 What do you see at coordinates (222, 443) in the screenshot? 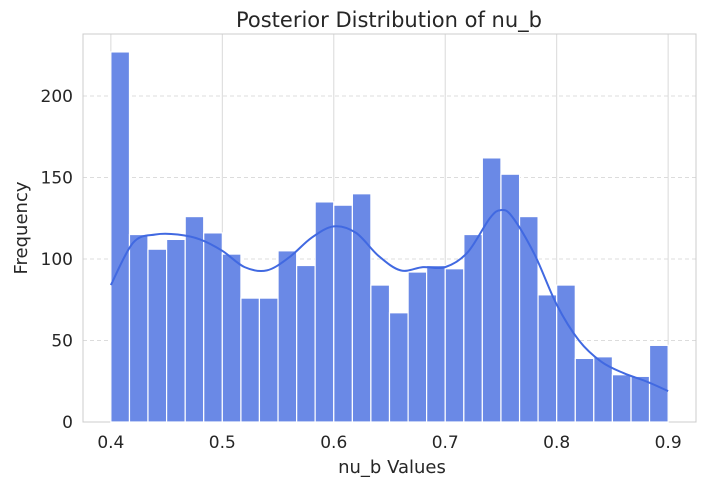
I see `x-tick-label: 0.5` at bounding box center [222, 443].